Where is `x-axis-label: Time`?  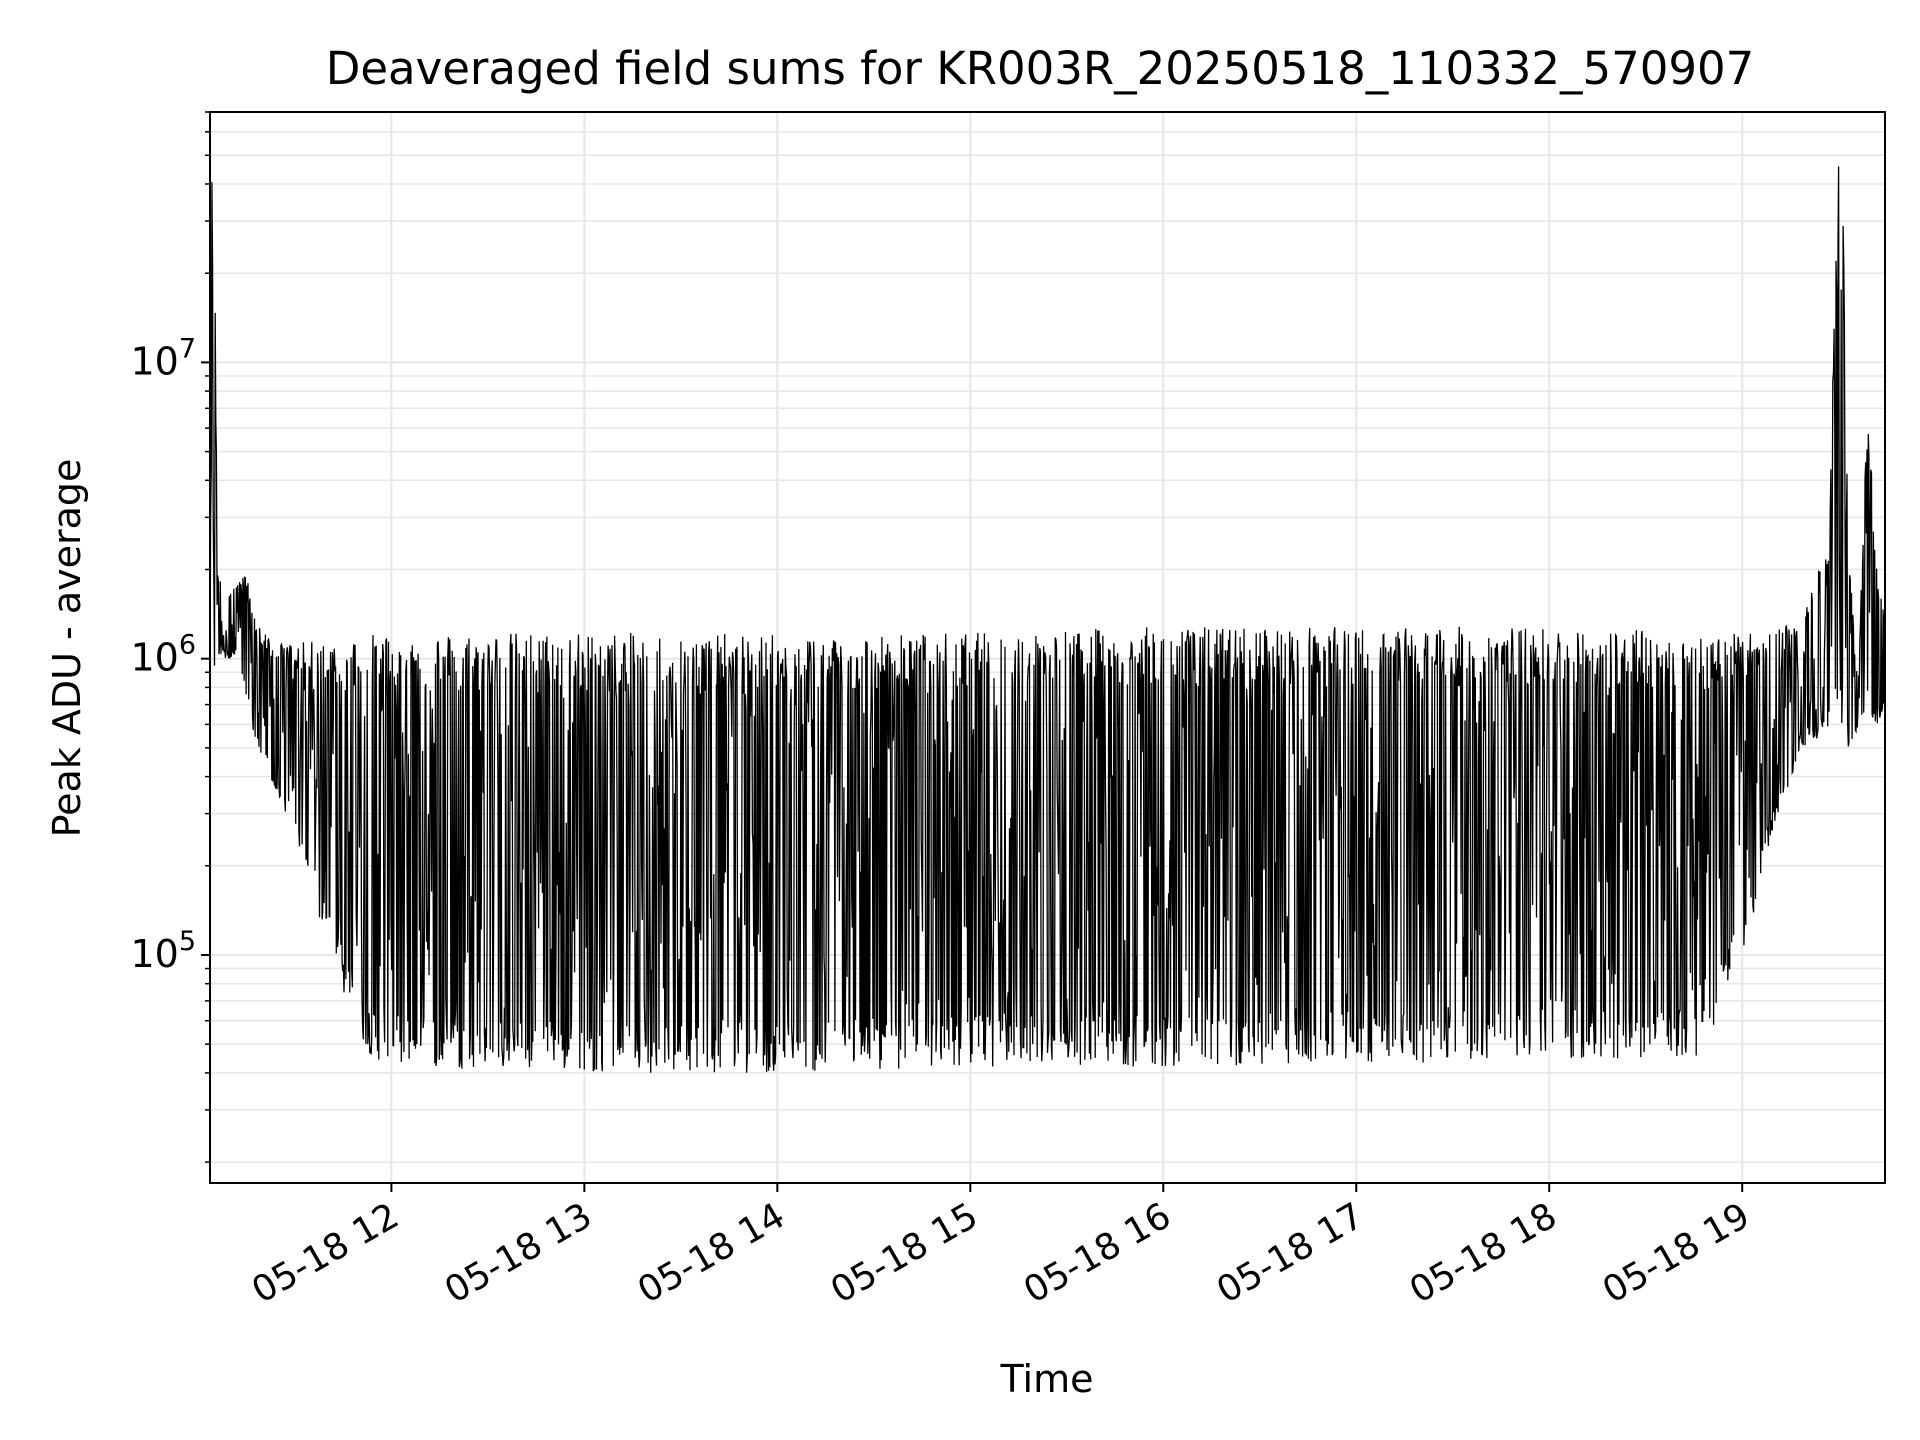
x-axis-label: Time is located at coordinates (1047, 1379).